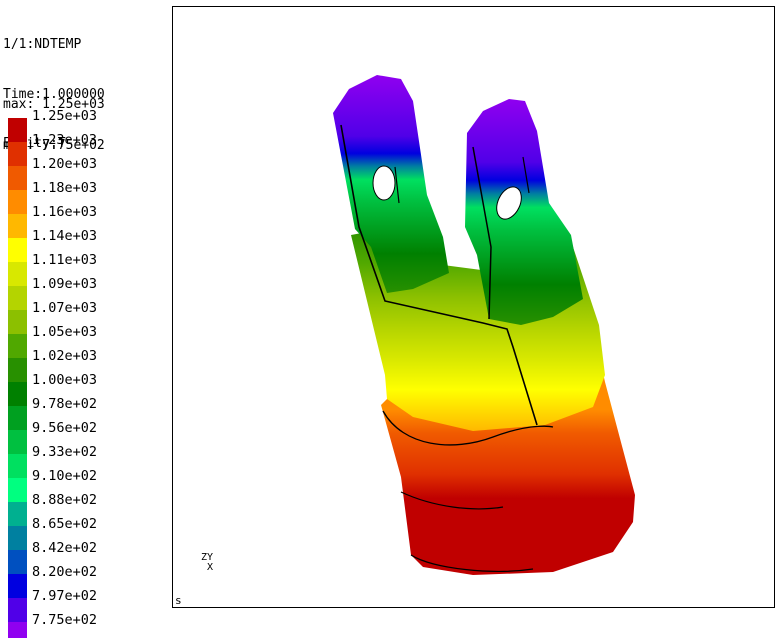 This screenshot has width=784, height=641. Describe the element at coordinates (68, 365) in the screenshot. I see `legend-row: 1.02e+03` at that location.